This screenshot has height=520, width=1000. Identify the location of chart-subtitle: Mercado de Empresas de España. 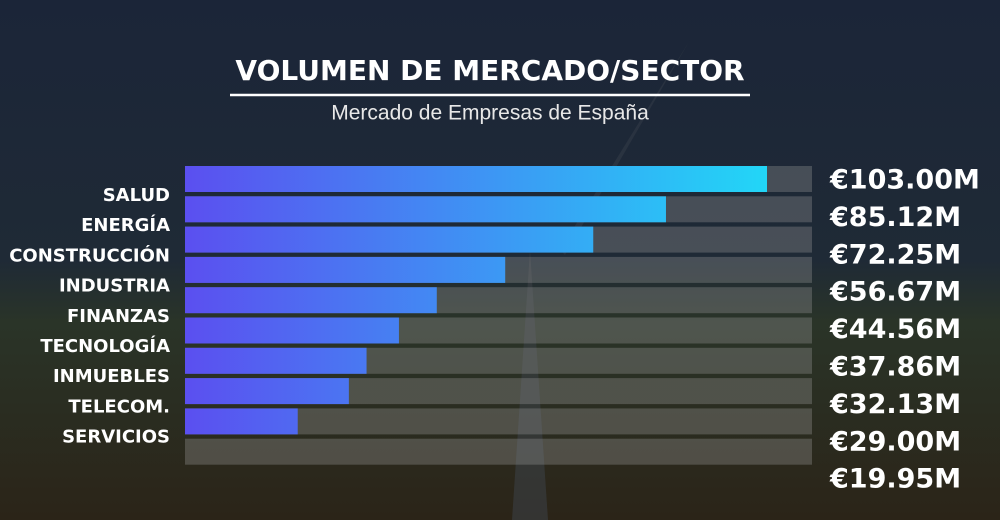
(490, 113).